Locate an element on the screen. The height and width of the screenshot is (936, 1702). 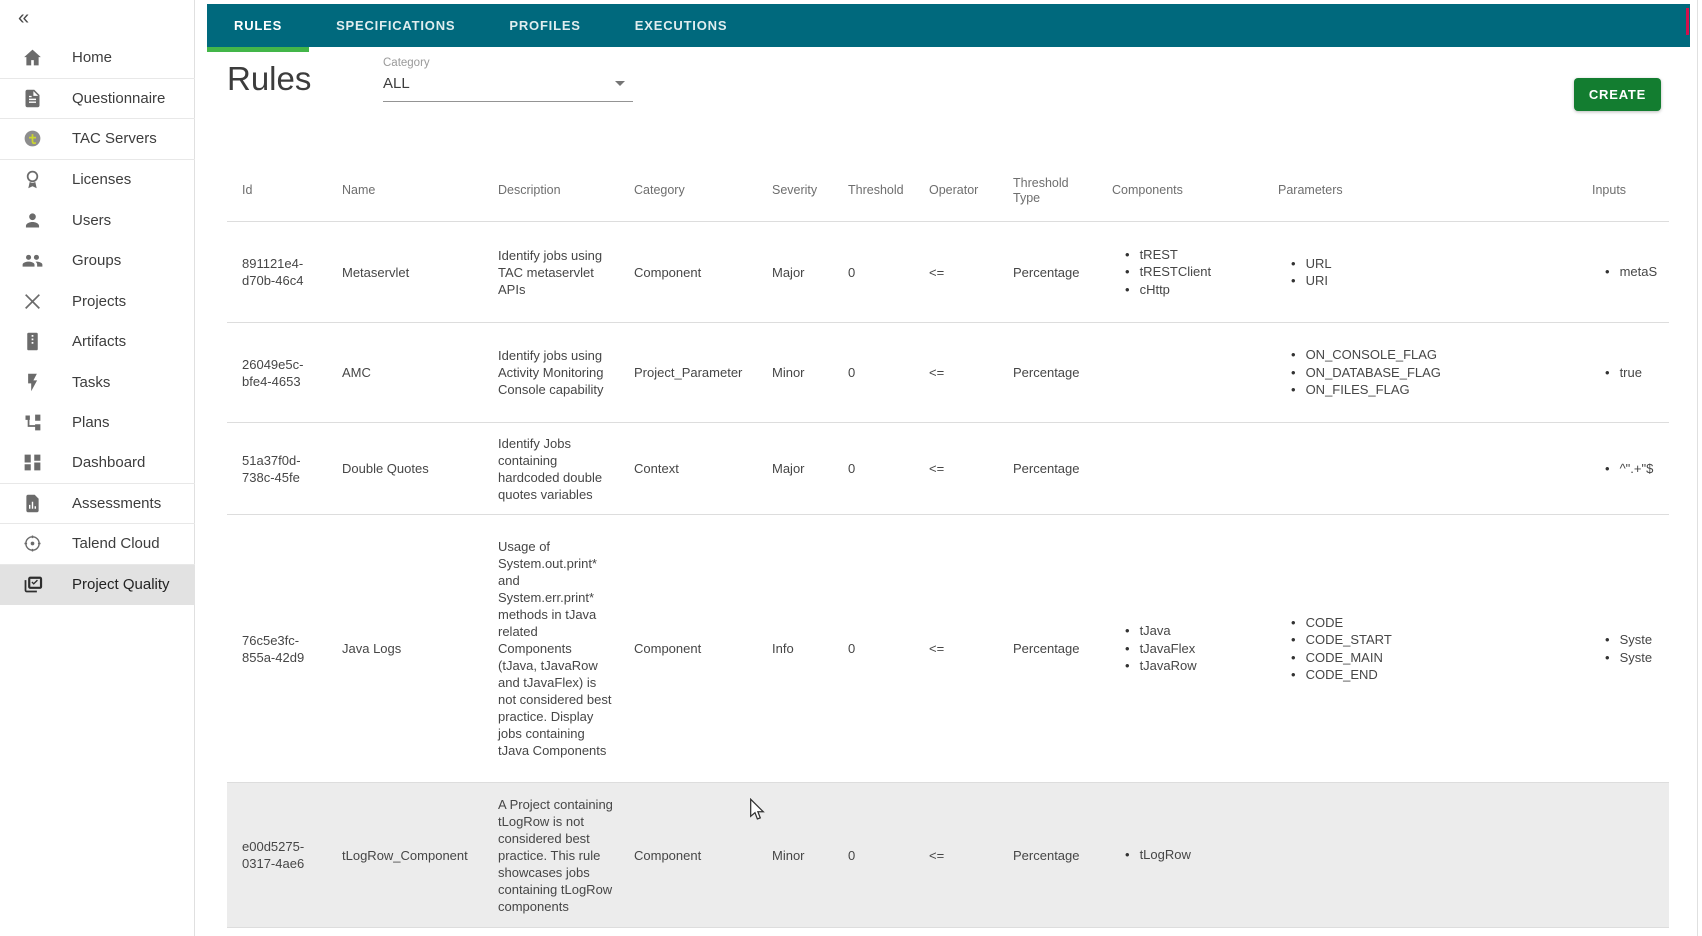
column-header-components: Components is located at coordinates (1147, 190).